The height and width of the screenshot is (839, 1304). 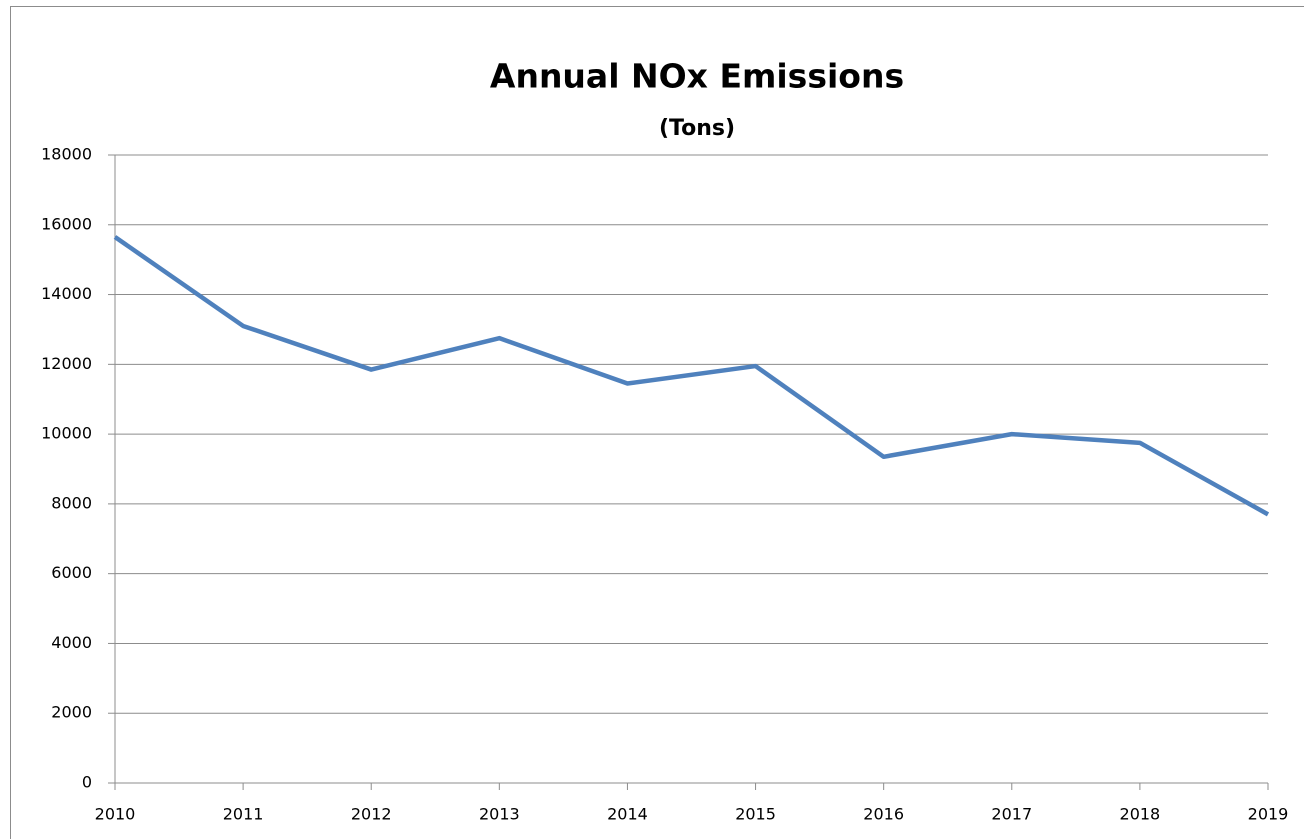 I want to click on y-tick-label: 8000, so click(x=71, y=502).